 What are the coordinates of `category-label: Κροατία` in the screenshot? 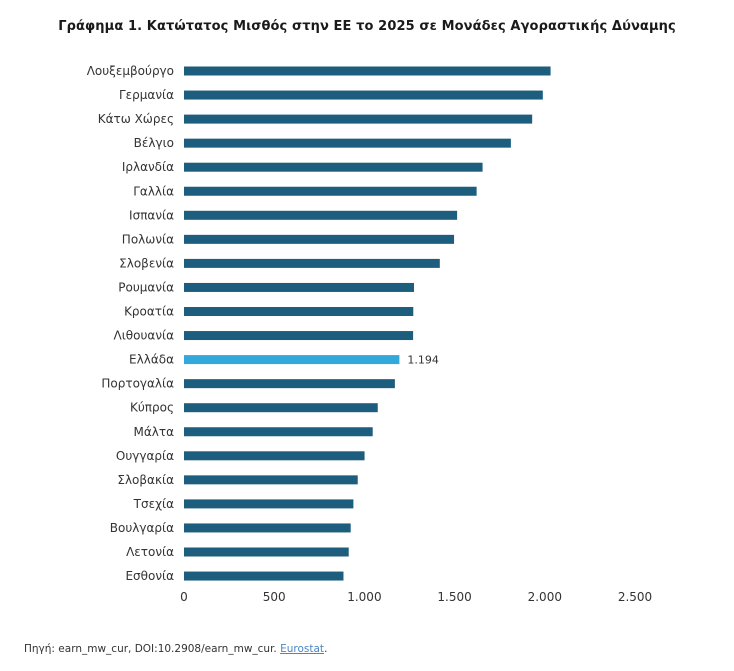 It's located at (149, 312).